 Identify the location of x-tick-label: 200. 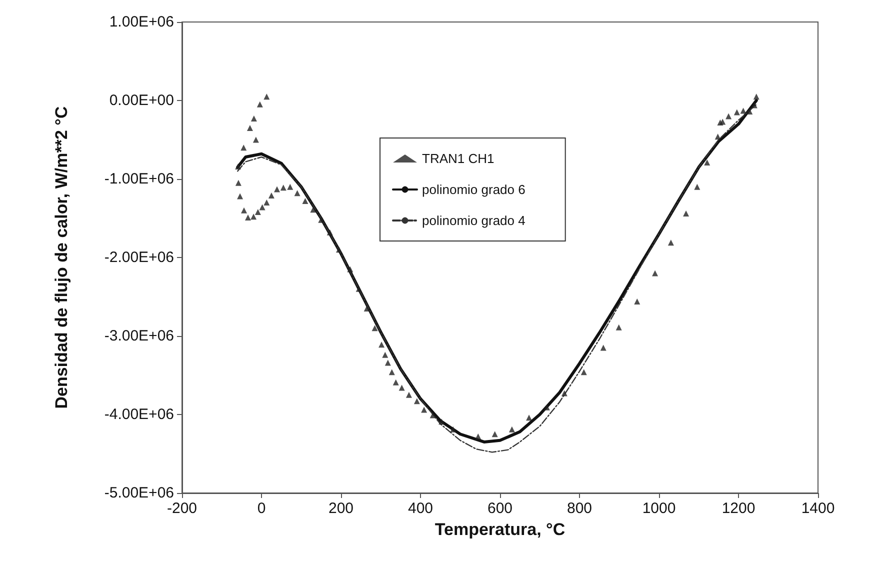
(341, 508).